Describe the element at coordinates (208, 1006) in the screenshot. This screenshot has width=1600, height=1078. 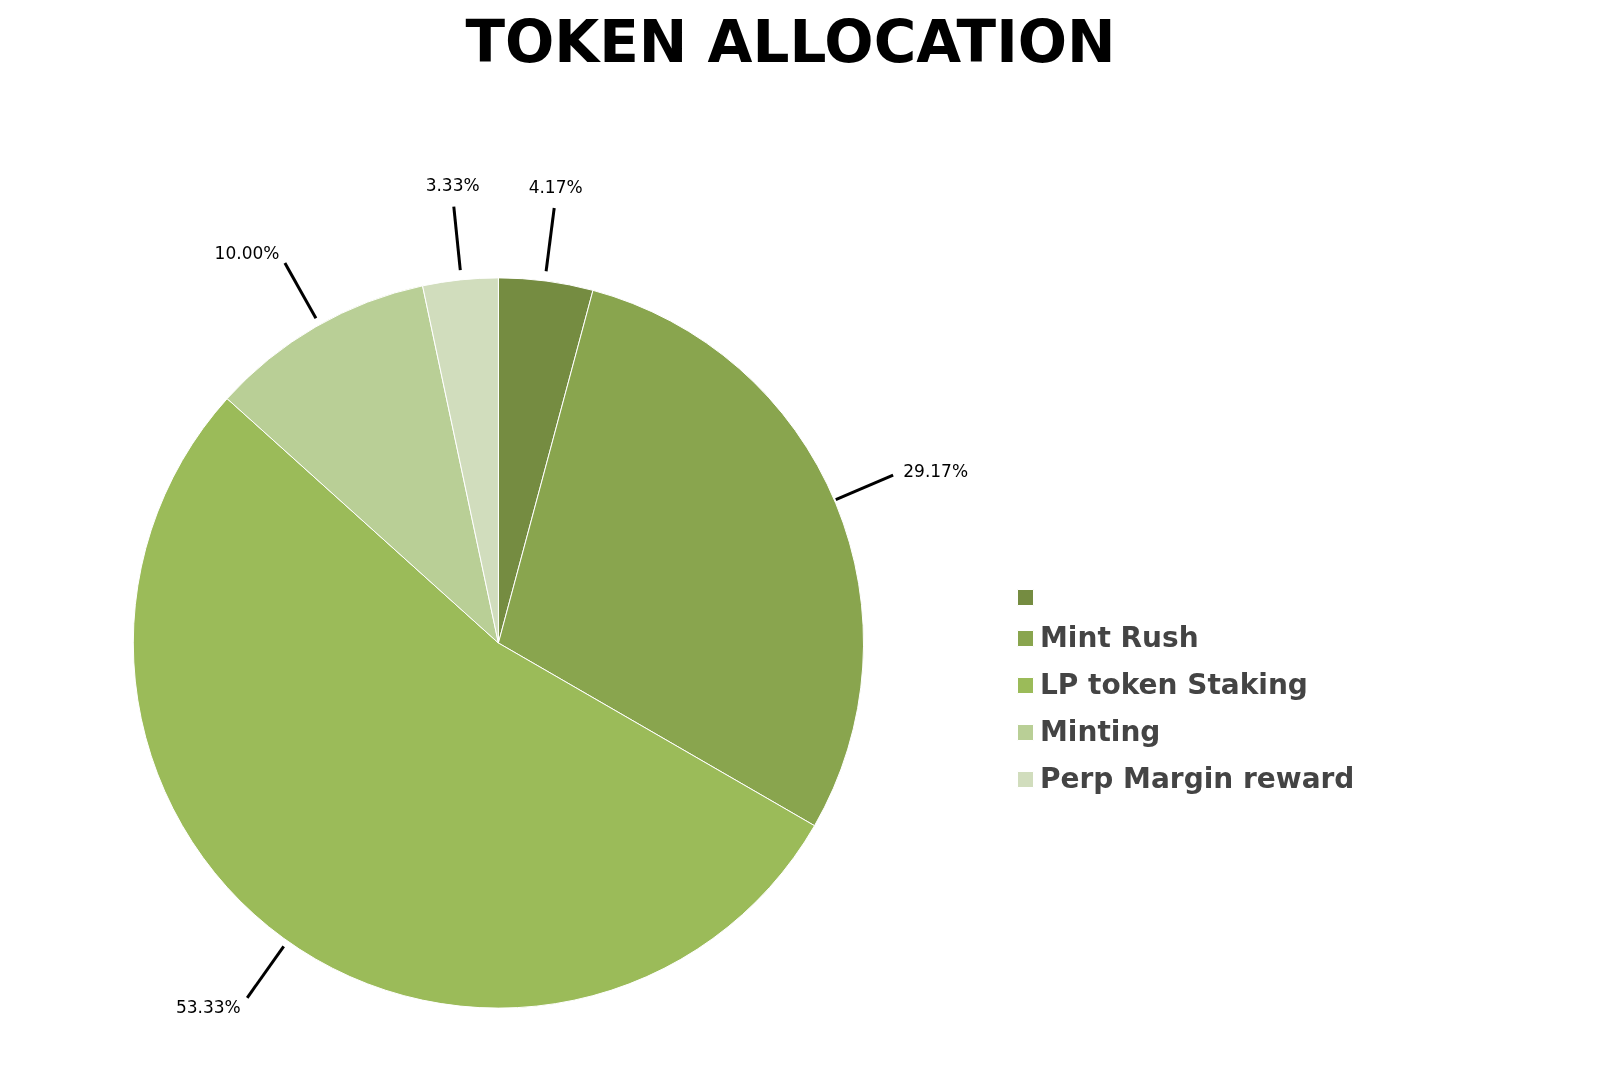
I see `data-label: 53.33%` at that location.